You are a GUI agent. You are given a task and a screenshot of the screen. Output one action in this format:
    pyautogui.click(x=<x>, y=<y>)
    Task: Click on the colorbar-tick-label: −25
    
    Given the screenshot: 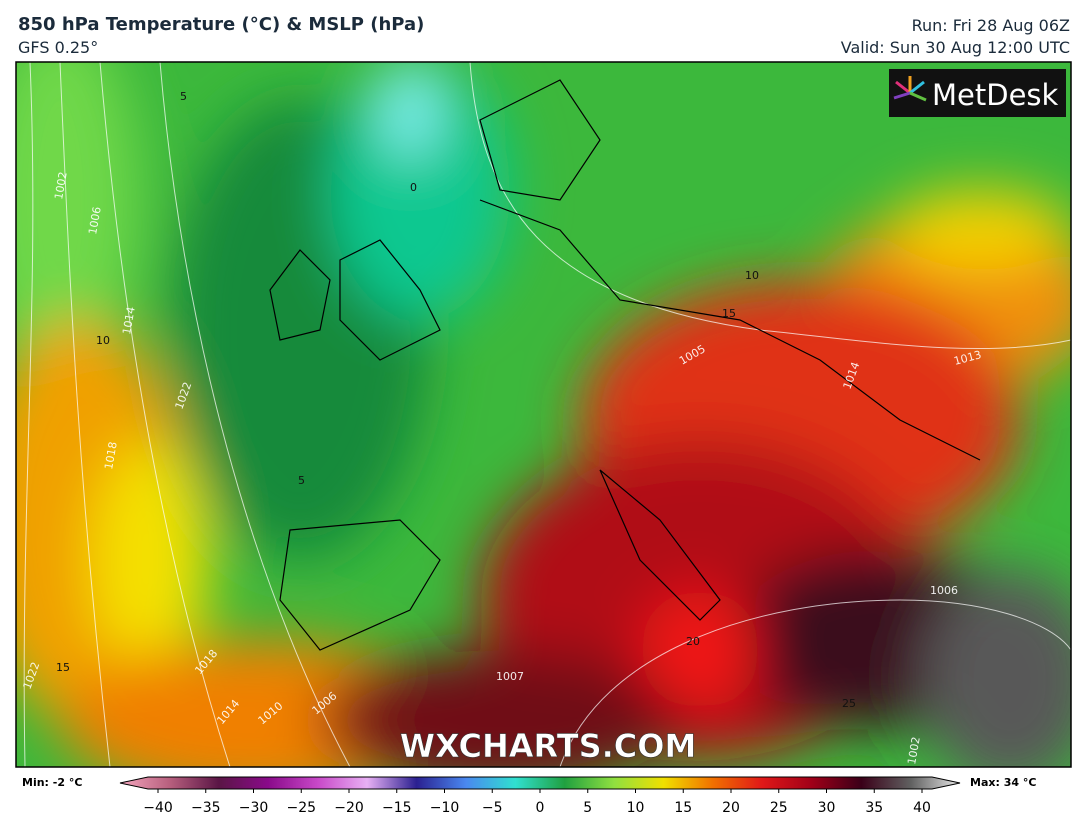 What is the action you would take?
    pyautogui.click(x=301, y=808)
    